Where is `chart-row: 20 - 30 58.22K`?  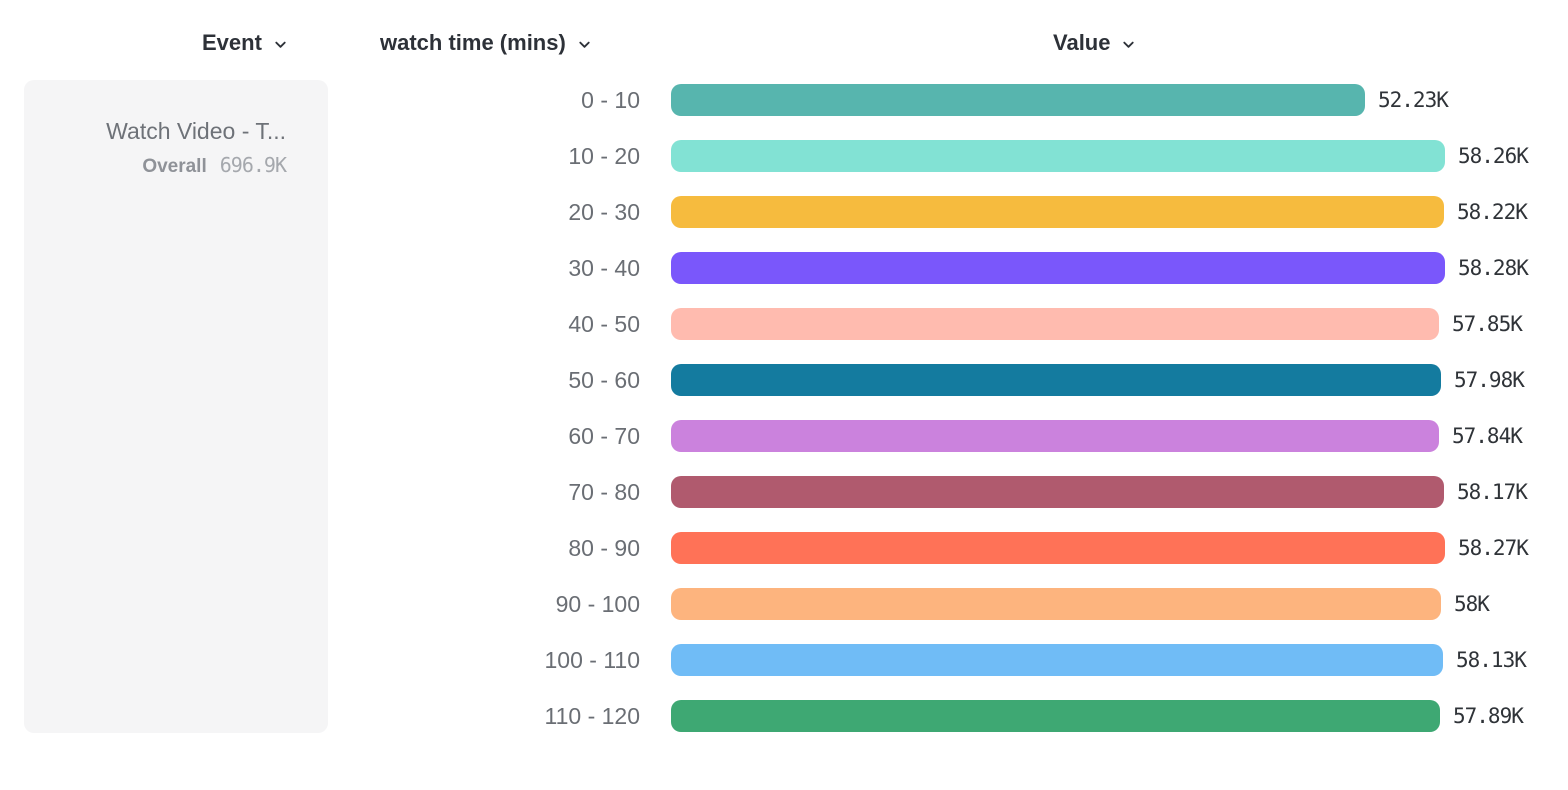 chart-row: 20 - 30 58.22K is located at coordinates (784, 212).